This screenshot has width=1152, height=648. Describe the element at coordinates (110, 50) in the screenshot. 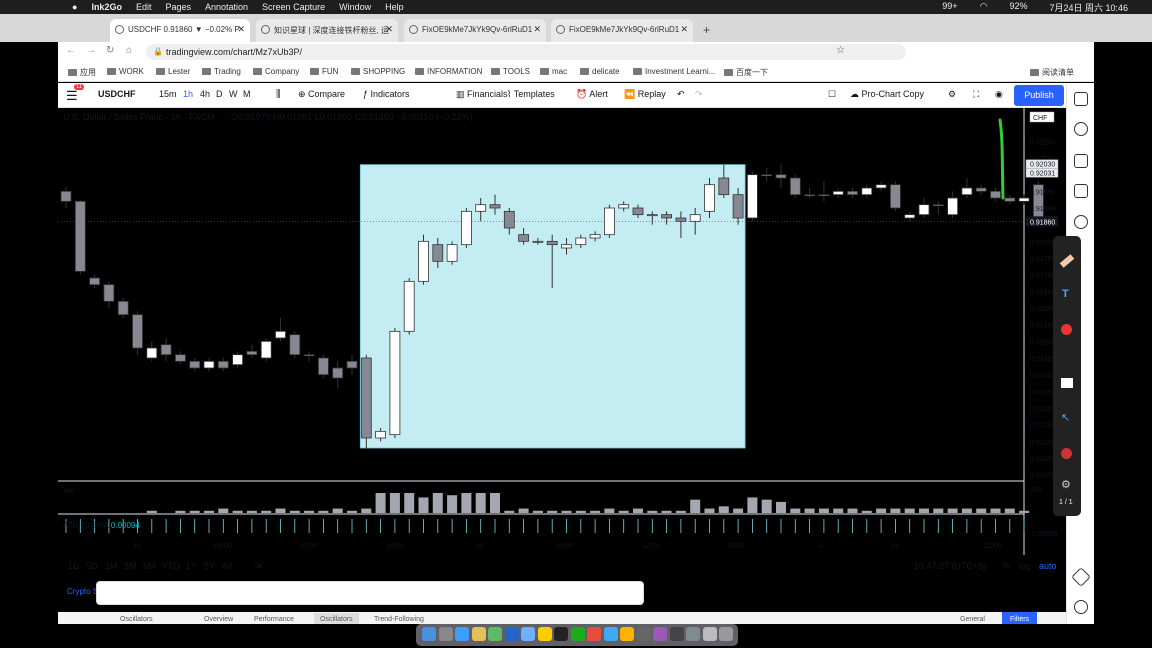

I see `reload-icon: ↻` at that location.